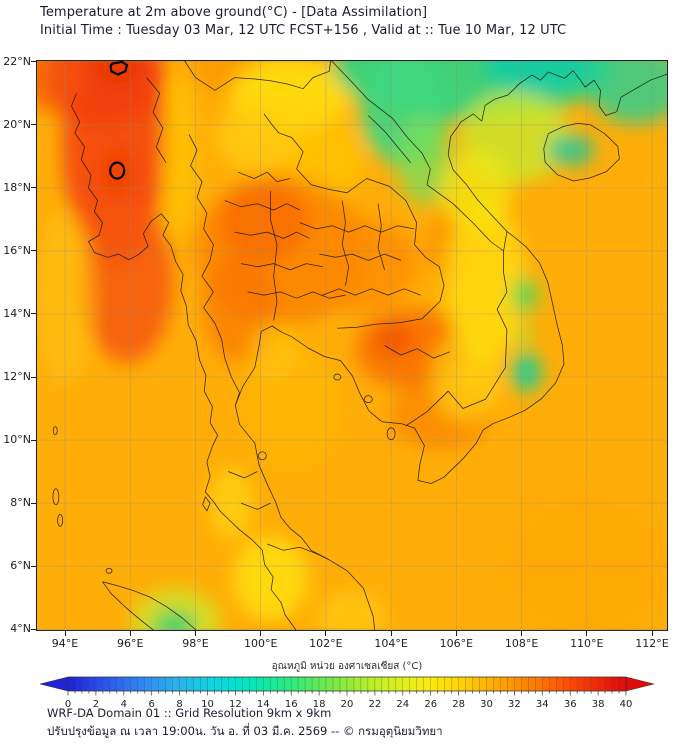 This screenshot has width=676, height=756. Describe the element at coordinates (652, 643) in the screenshot. I see `lon-label: 112°E` at that location.